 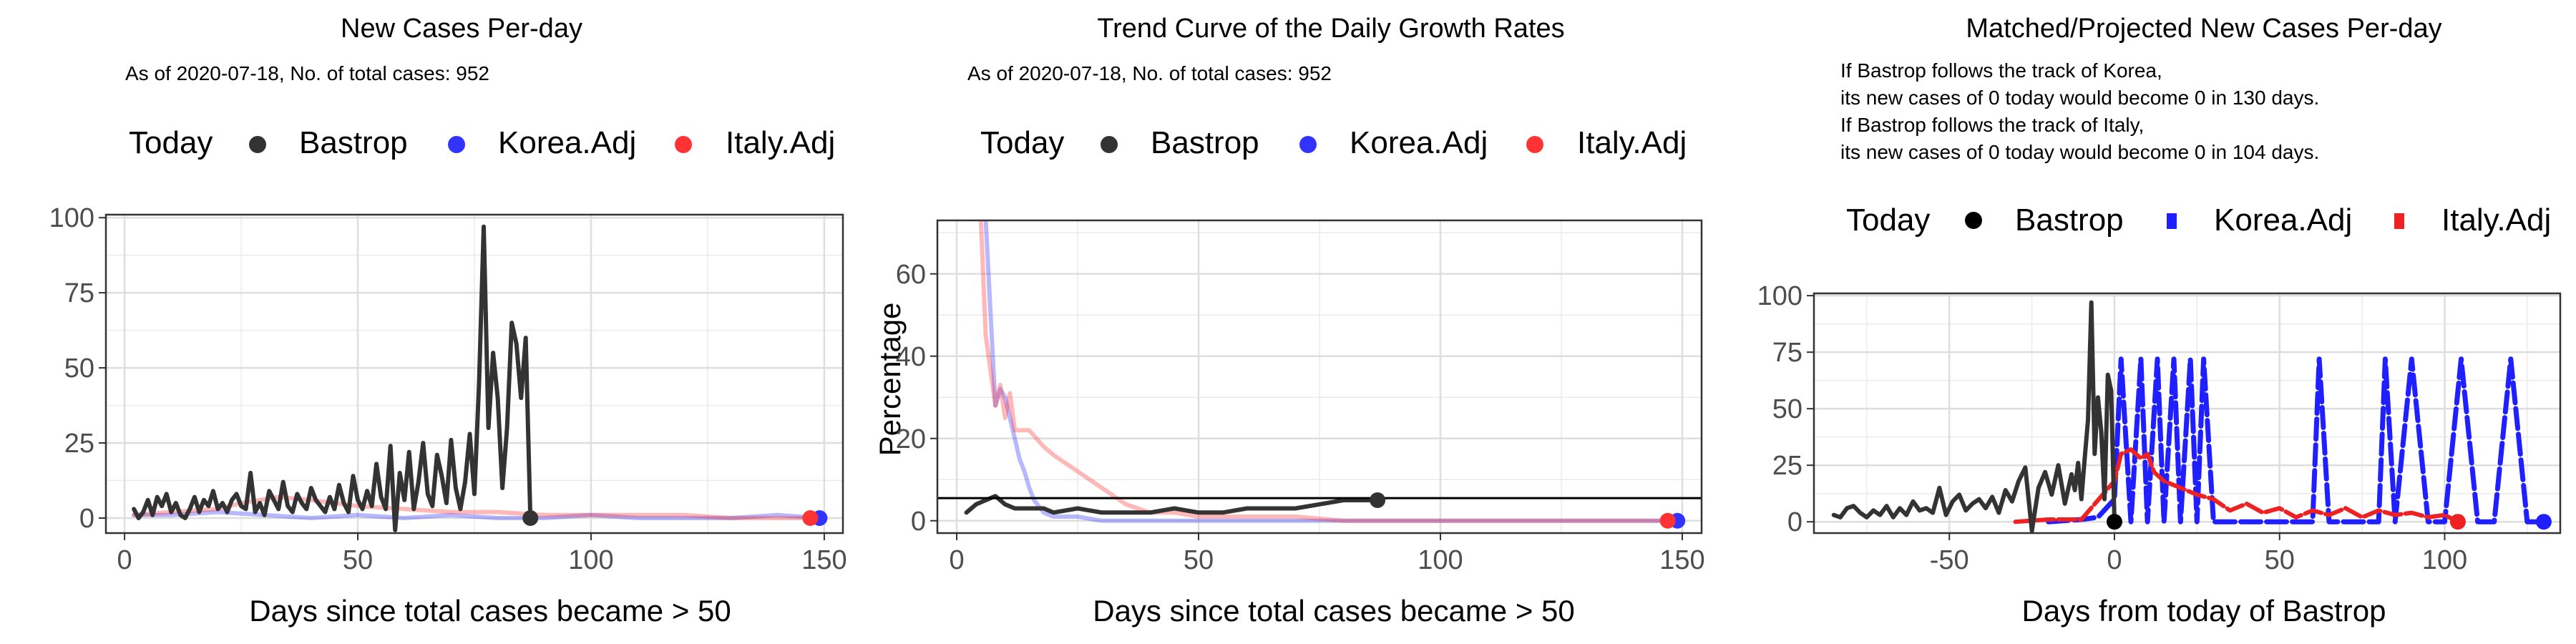 I want to click on chart-title: Trend Curve of the Daily Growth Rates, so click(x=1330, y=29).